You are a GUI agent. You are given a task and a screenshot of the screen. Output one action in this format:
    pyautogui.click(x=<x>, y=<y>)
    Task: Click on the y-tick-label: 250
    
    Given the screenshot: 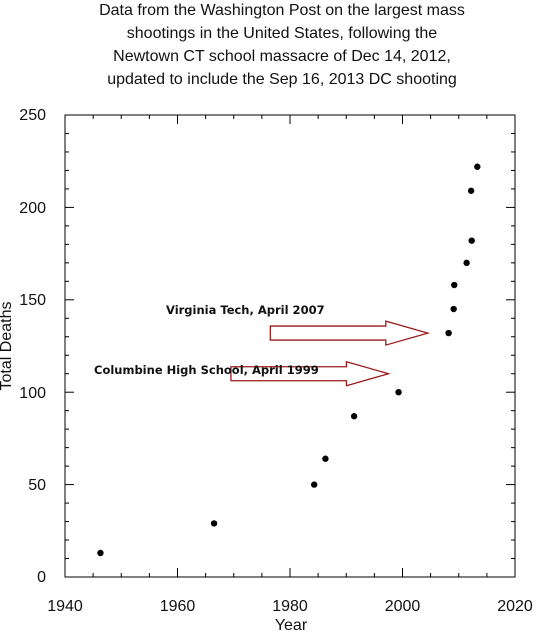 What is the action you would take?
    pyautogui.click(x=32, y=115)
    